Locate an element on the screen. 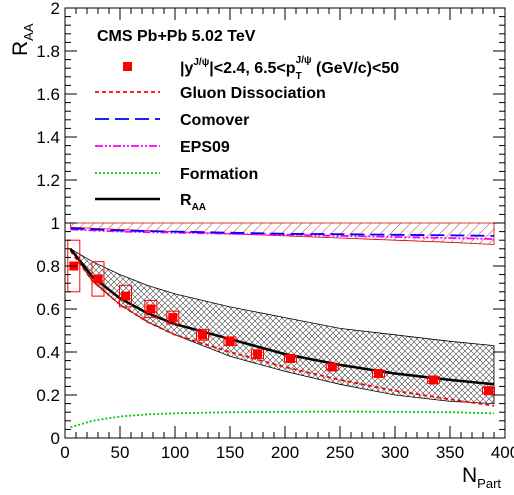 This screenshot has height=495, width=514. y-tick-label: 1.2 is located at coordinates (48, 180).